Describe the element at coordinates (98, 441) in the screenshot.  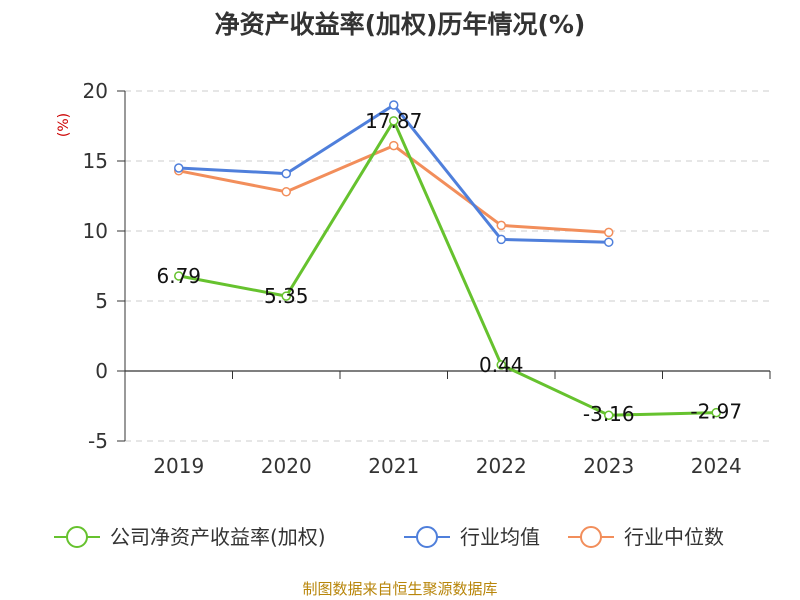
I see `y-tick-label: -5` at that location.